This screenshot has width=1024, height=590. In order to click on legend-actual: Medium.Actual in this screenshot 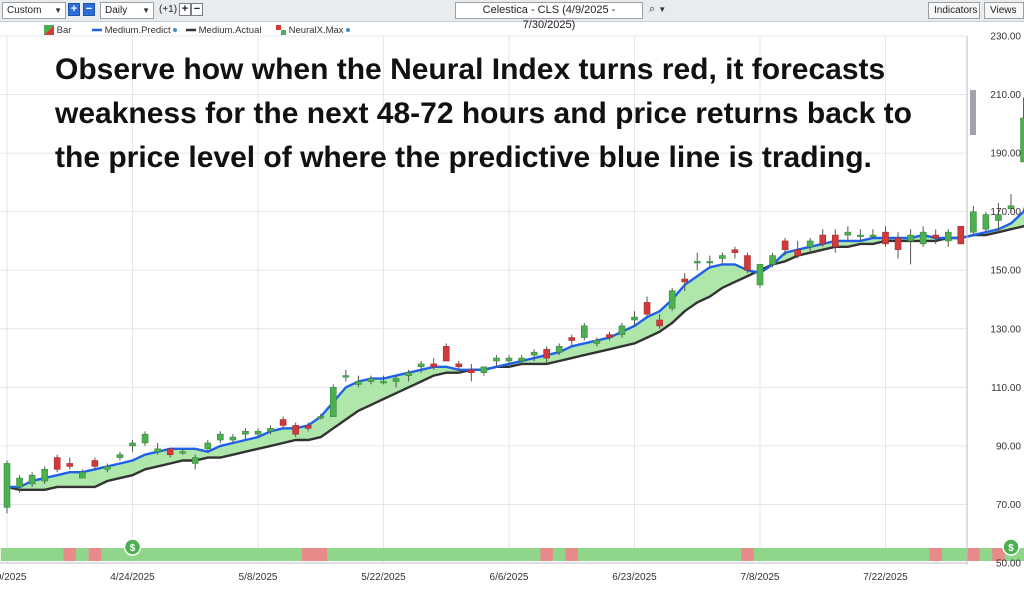, I will do `click(223, 30)`.